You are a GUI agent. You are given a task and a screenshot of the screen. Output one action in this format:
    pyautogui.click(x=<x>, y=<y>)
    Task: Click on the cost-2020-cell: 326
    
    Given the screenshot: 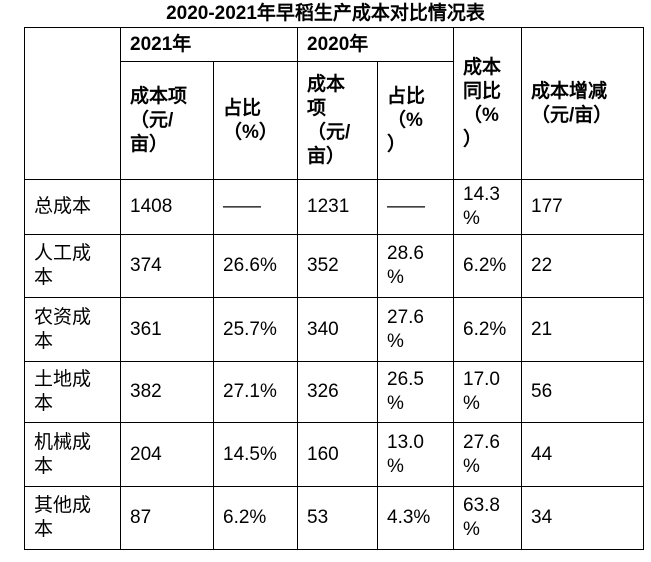 What is the action you would take?
    pyautogui.click(x=337, y=392)
    